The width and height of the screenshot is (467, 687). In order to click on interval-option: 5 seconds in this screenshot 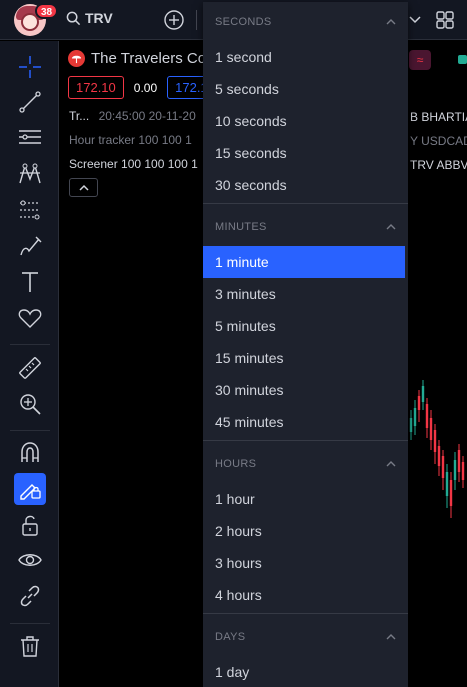, I will do `click(304, 89)`.